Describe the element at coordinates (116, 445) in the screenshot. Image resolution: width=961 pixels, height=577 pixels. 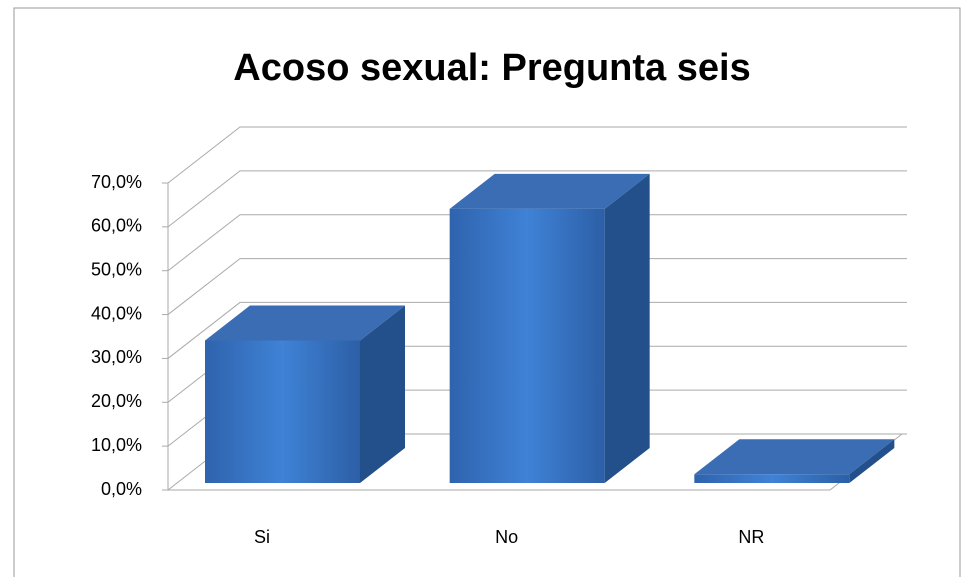
I see `y-tick-label: 10,0%` at that location.